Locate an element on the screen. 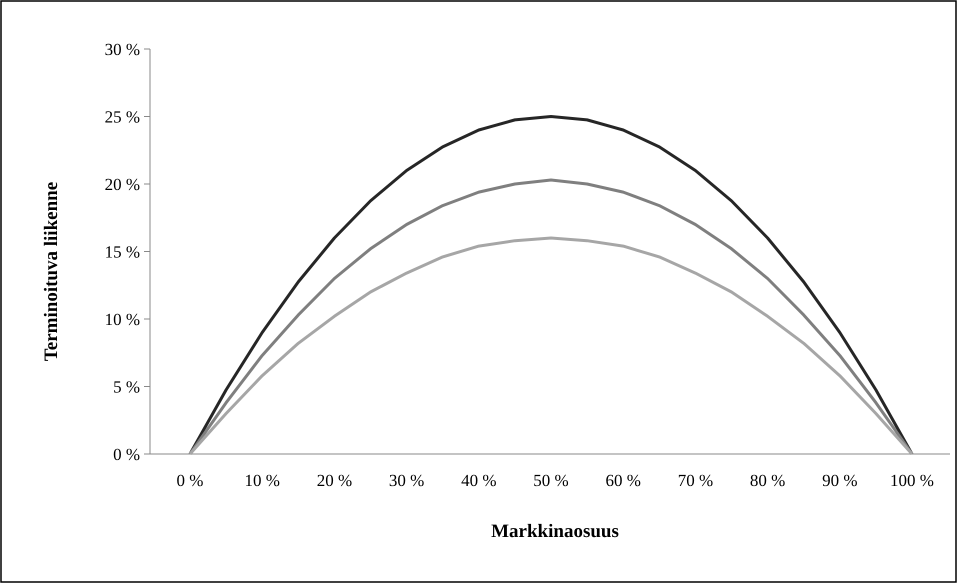  y-tick-label: 20 % is located at coordinates (122, 184).